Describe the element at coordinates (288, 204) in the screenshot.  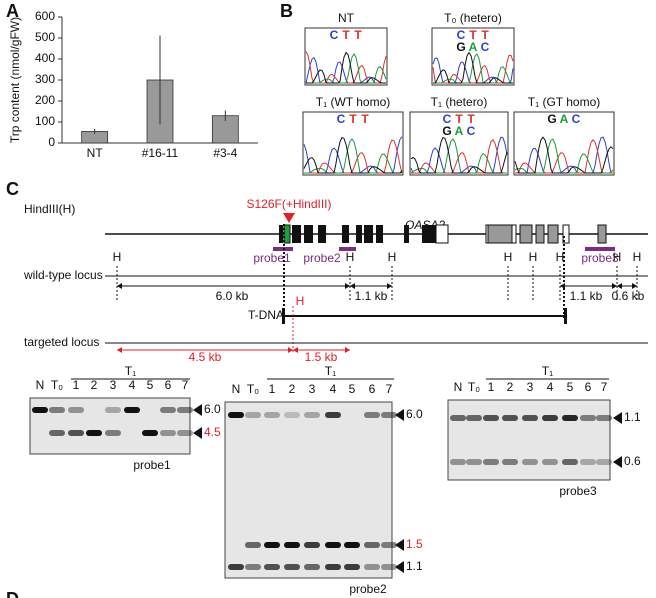
I see `mutation-label: S126F(+HindIII)` at that location.